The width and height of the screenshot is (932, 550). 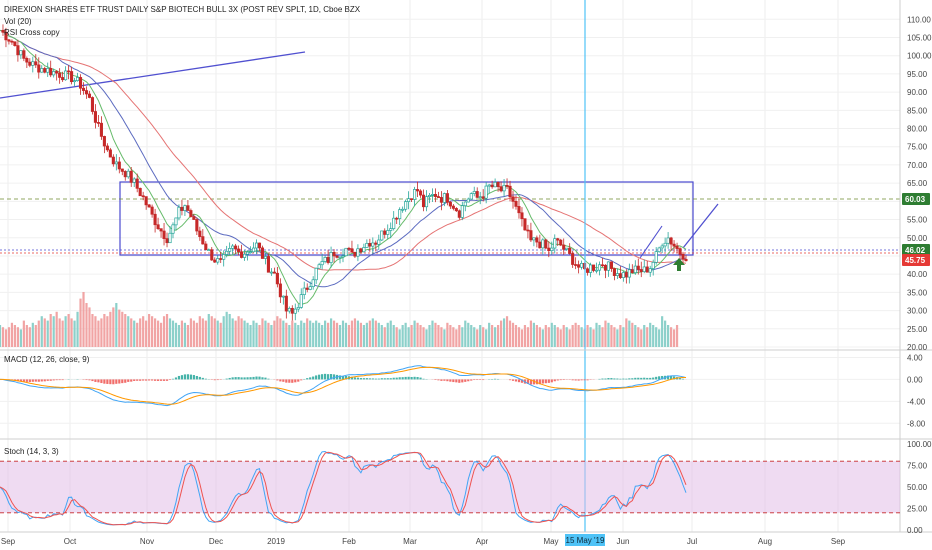 I want to click on x-tick-label: Mar, so click(x=410, y=541).